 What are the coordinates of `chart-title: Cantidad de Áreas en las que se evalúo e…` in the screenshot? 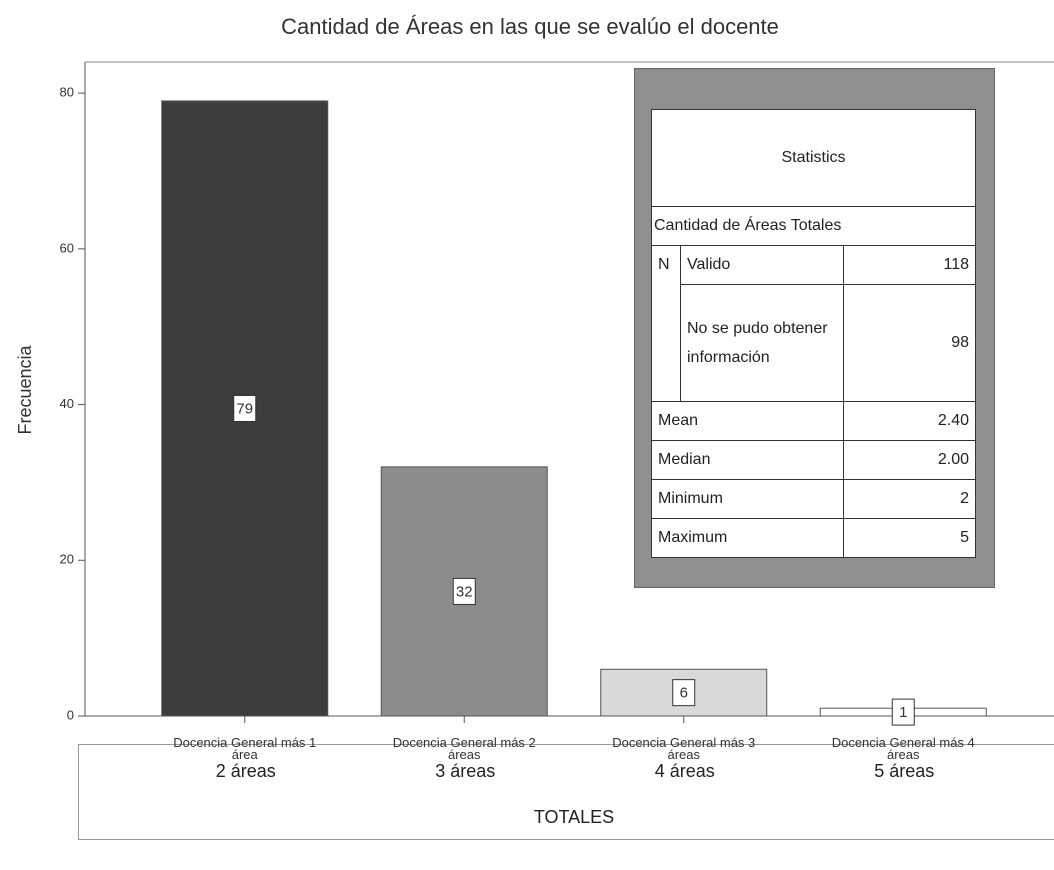 It's located at (530, 26).